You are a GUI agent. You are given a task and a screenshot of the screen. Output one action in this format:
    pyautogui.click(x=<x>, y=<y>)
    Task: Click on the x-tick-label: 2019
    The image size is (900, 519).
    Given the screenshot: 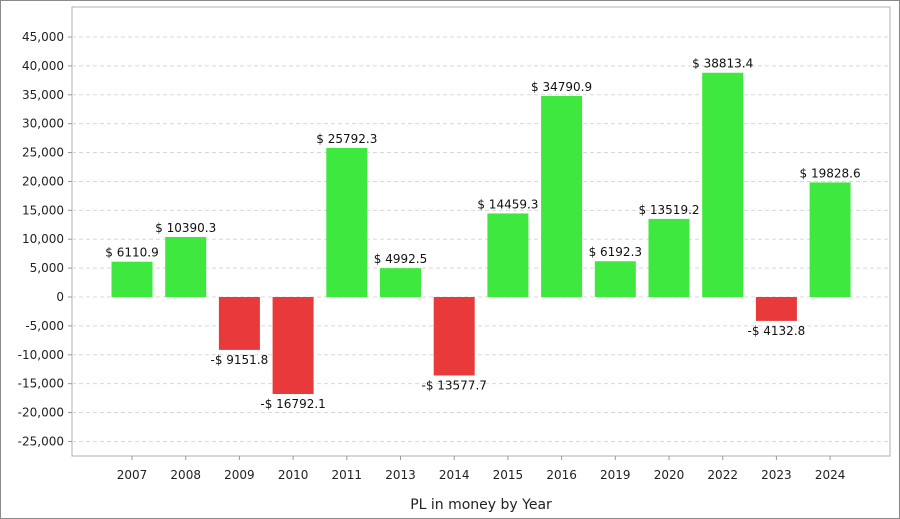 What is the action you would take?
    pyautogui.click(x=615, y=475)
    